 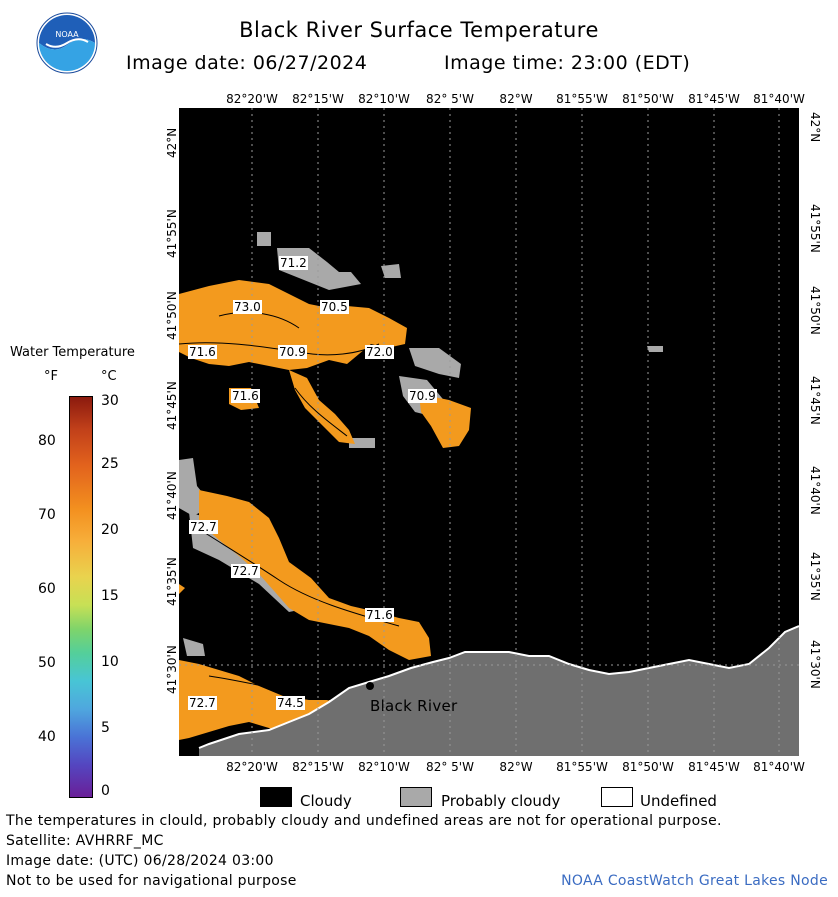 I want to click on lat-tick-left: 41°50'N, so click(x=172, y=315).